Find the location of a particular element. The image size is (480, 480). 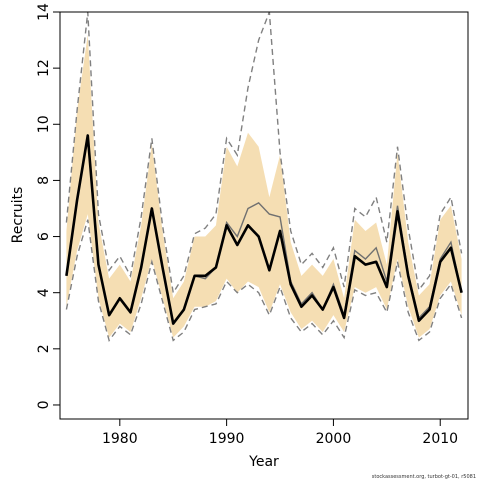

y-tick-label: 14 is located at coordinates (44, 12).